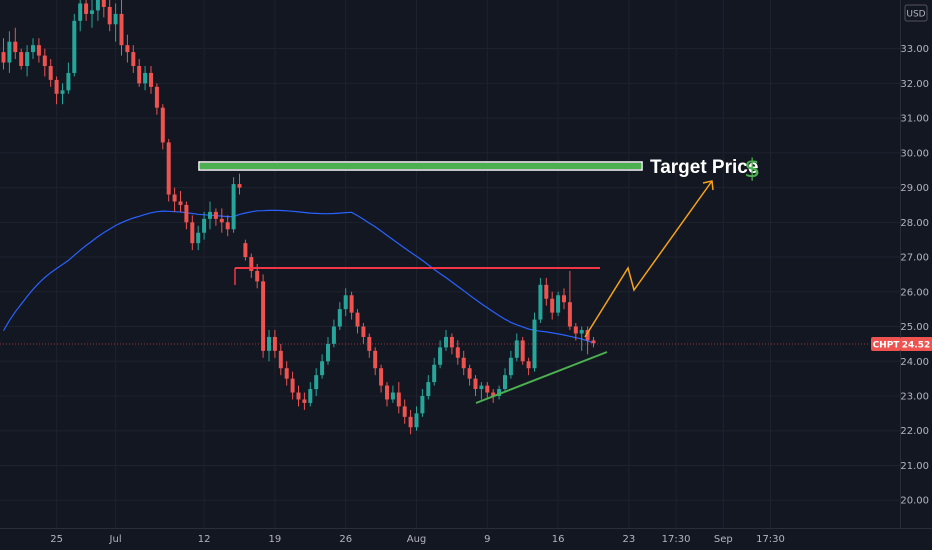 This screenshot has width=932, height=550. Describe the element at coordinates (723, 539) in the screenshot. I see `time-tick-label: Sep` at that location.